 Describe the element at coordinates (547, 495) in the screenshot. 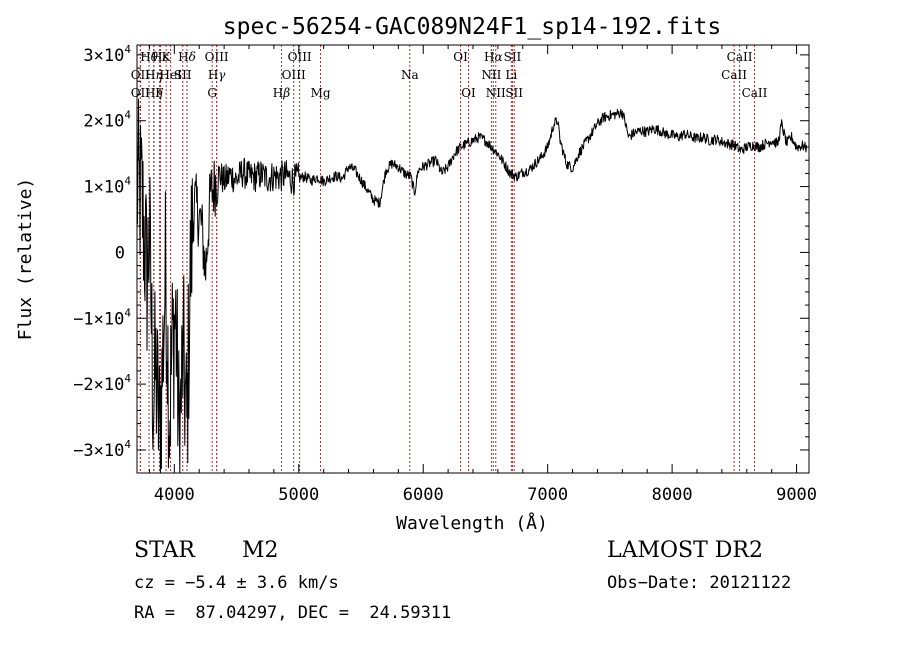

I see `x-tick-label: 7000` at that location.